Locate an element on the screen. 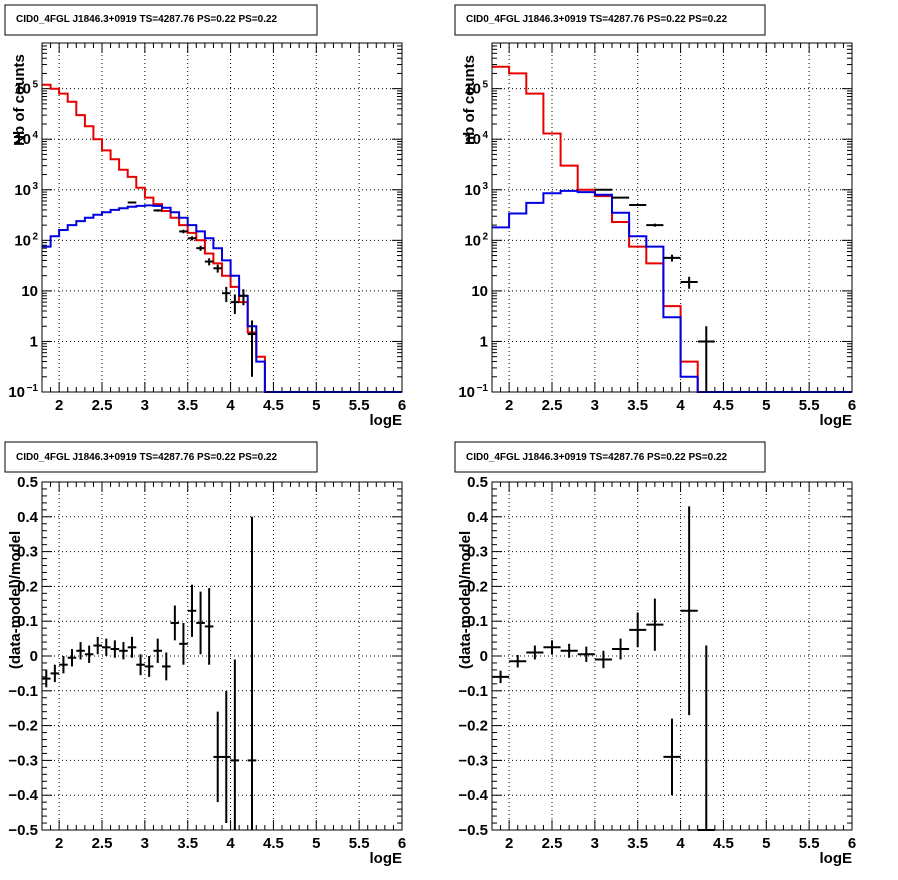 The image size is (898, 880). y-tick-label: 410 is located at coordinates (26, 139).